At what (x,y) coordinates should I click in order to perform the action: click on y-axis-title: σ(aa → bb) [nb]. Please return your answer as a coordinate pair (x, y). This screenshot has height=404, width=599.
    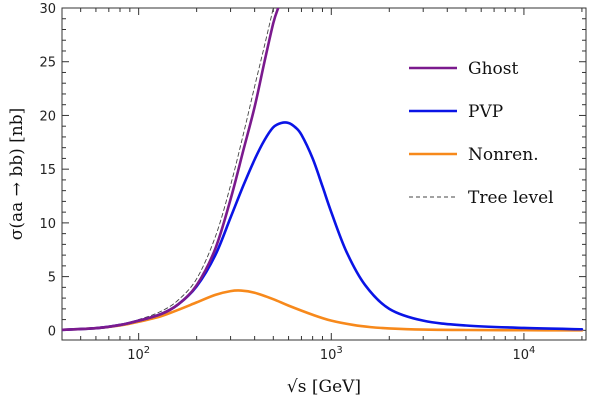
    Looking at the image, I should click on (17, 174).